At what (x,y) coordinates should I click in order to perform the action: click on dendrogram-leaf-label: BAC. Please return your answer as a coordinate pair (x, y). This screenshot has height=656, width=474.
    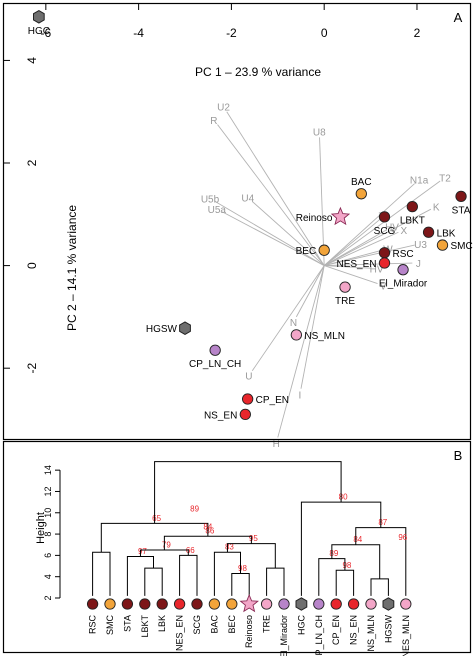
    Looking at the image, I should click on (214, 624).